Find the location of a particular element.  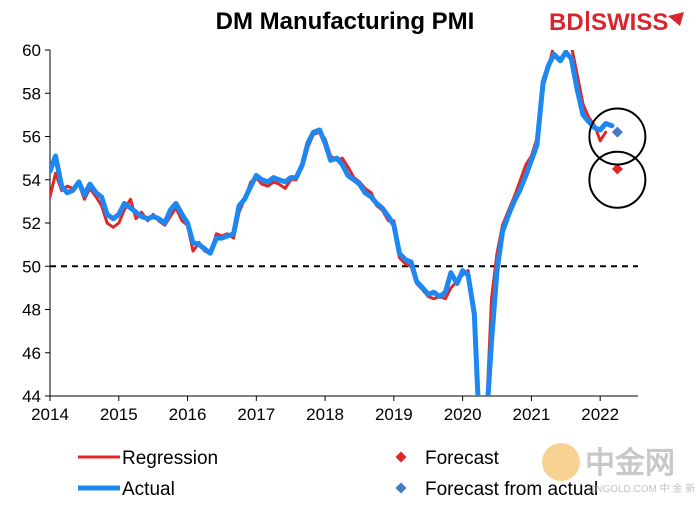

x-tick-label: 2014 is located at coordinates (50, 414).